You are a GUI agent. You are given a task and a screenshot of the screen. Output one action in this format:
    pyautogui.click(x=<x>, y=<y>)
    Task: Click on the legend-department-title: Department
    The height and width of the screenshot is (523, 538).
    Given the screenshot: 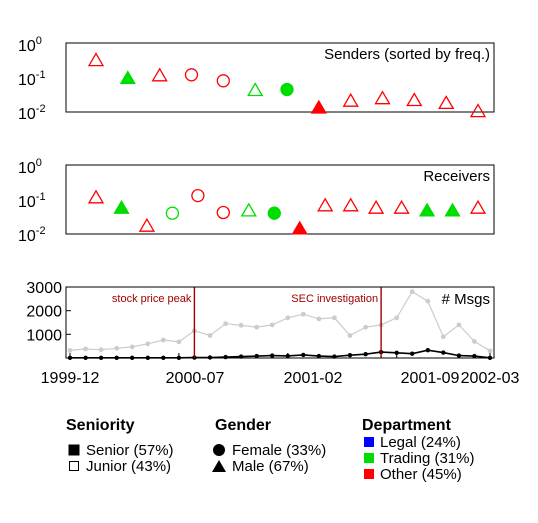 What is the action you would take?
    pyautogui.click(x=407, y=425)
    